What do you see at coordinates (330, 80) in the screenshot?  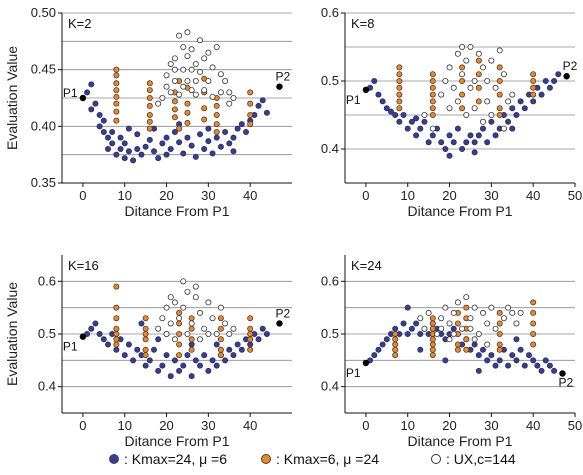 I see `y-tick-label: 0.5` at bounding box center [330, 80].